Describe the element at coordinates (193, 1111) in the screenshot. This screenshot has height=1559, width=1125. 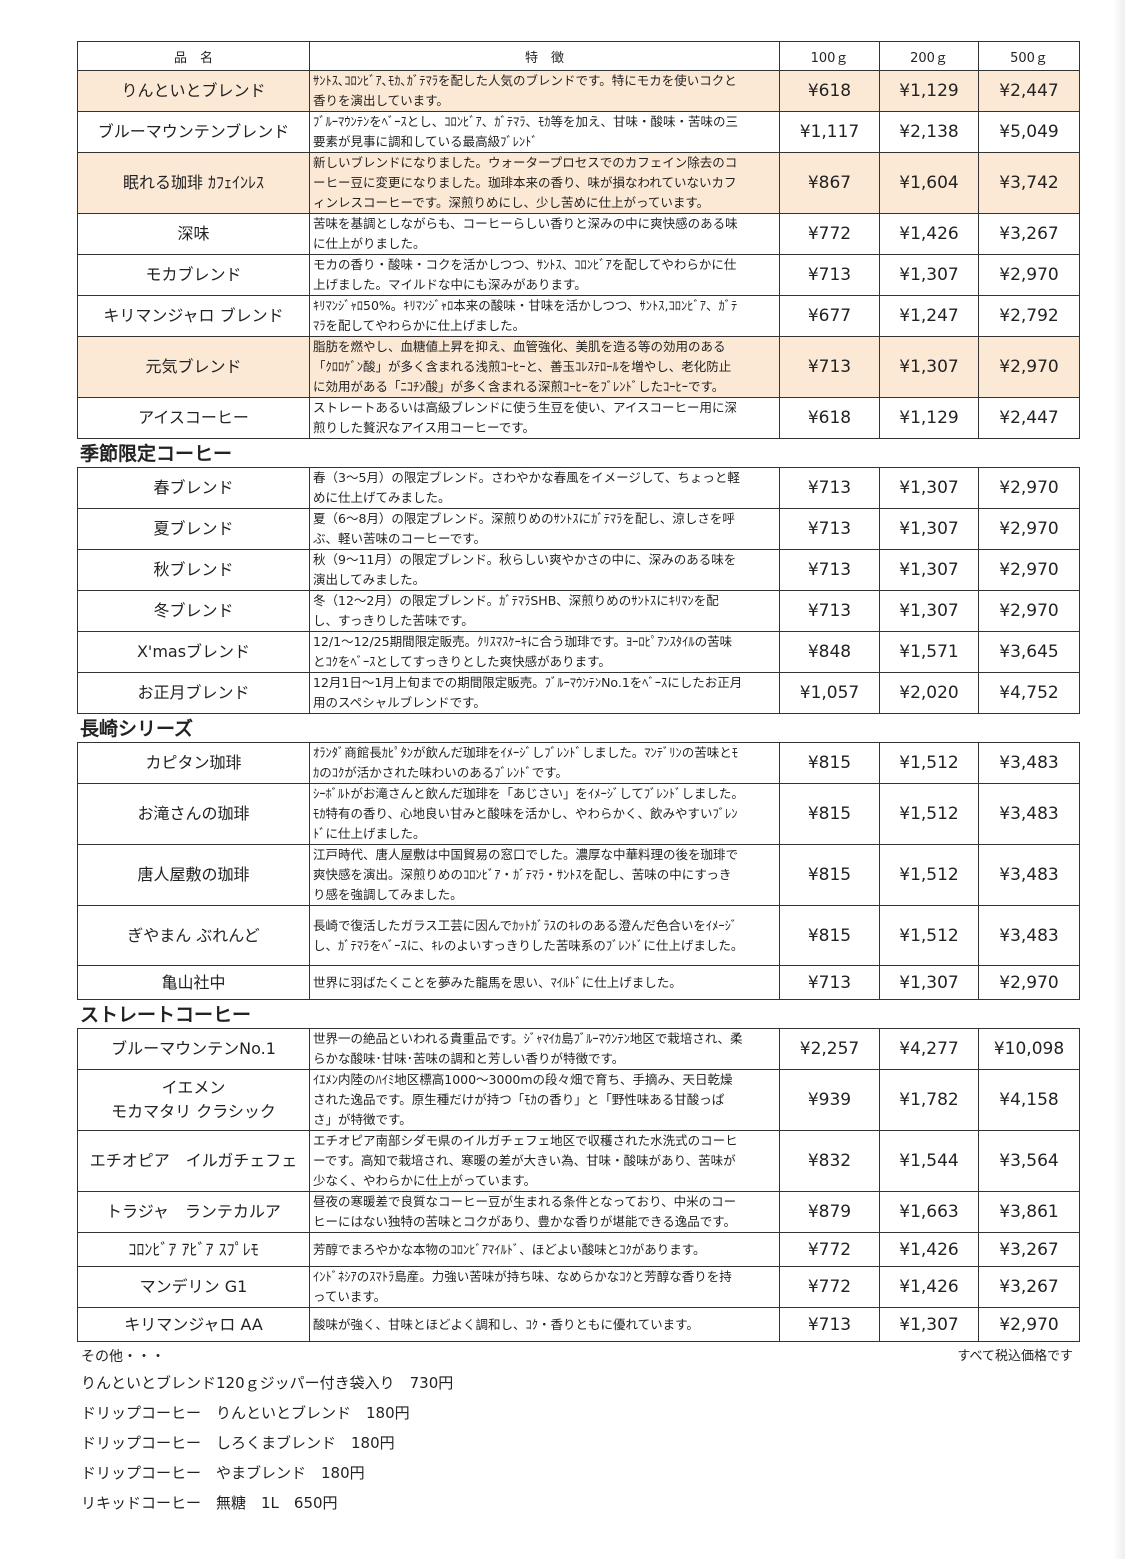
I see `product-name-line: モカマタリ クラシック` at that location.